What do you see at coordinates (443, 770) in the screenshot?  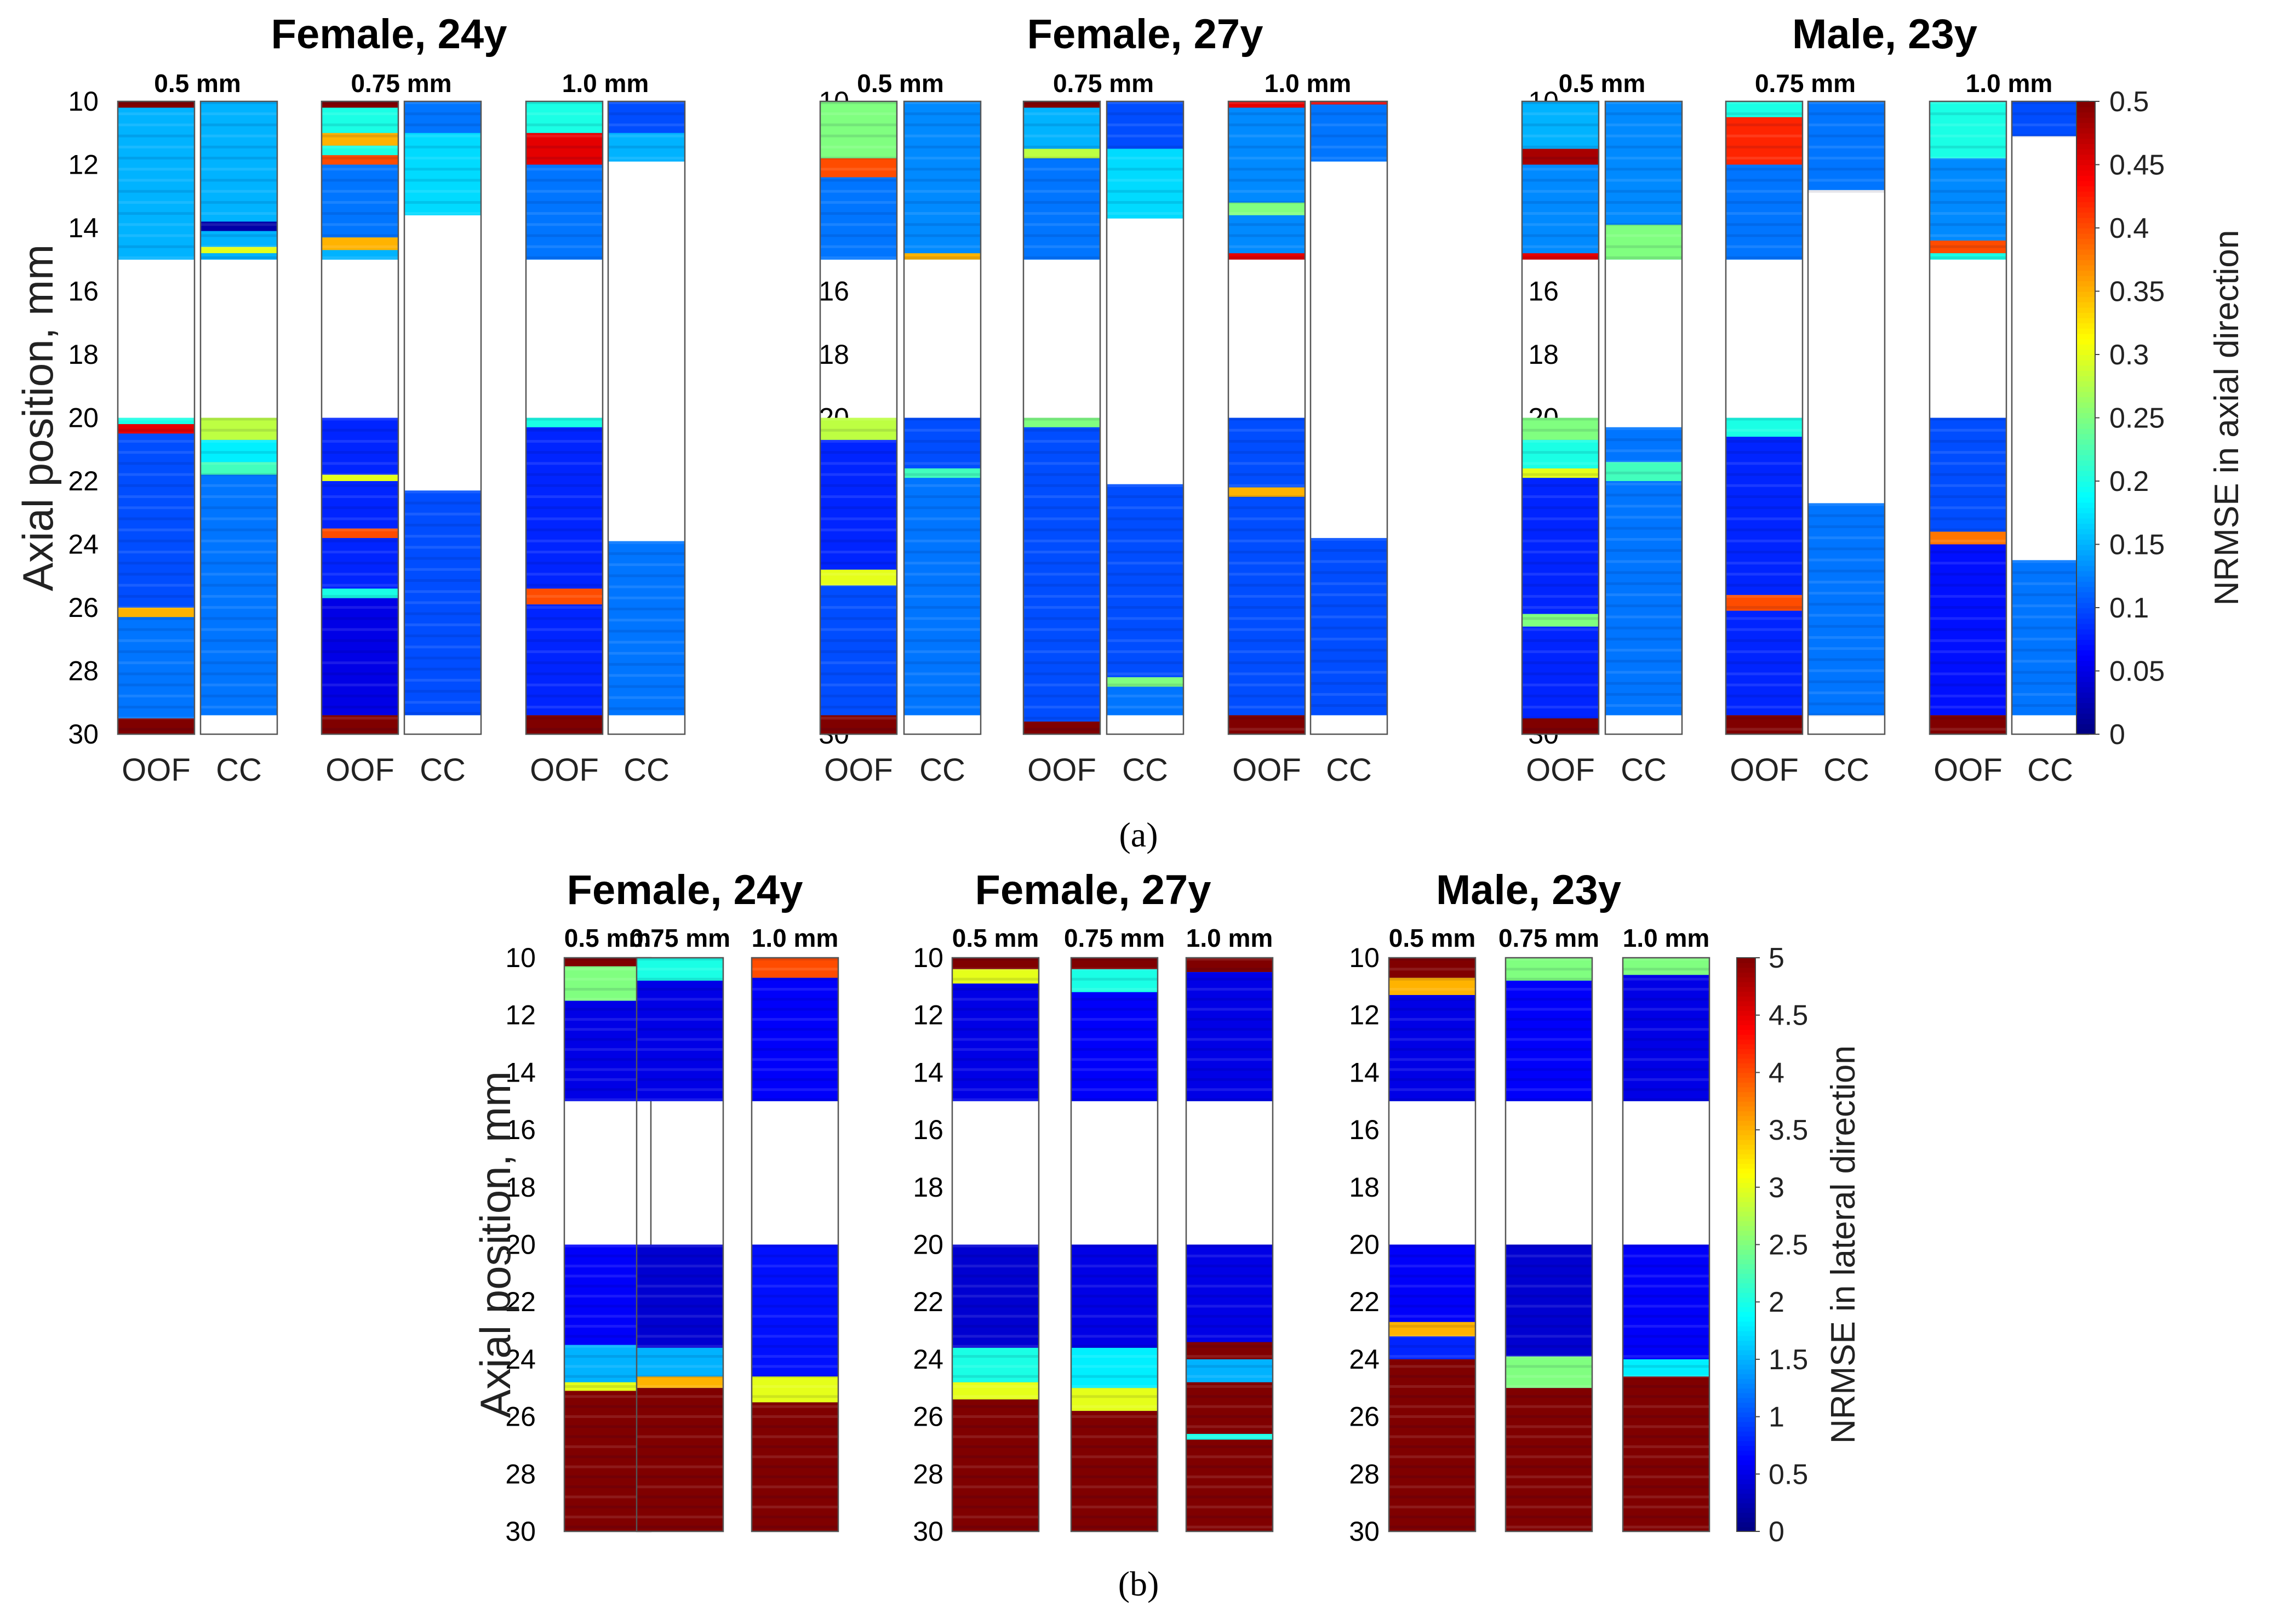 I see `method-label: CC` at bounding box center [443, 770].